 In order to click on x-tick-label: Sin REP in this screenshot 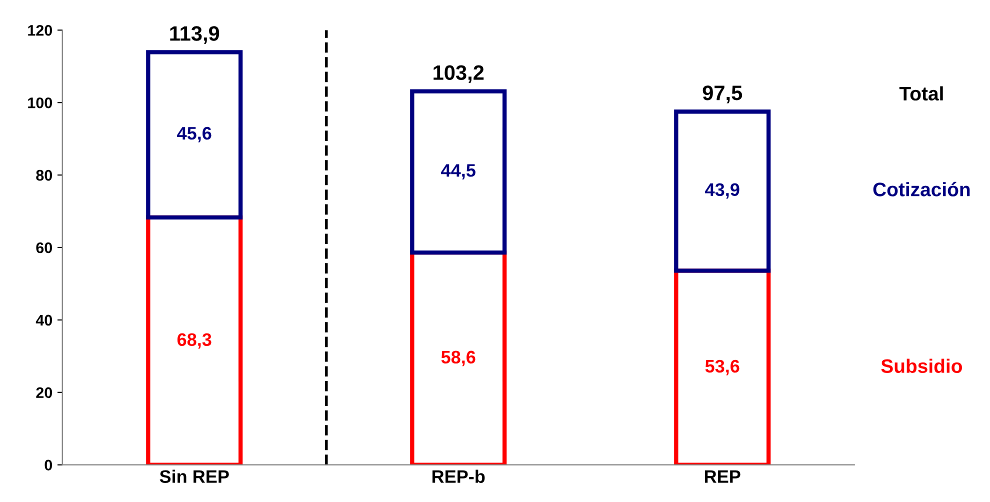, I will do `click(194, 476)`.